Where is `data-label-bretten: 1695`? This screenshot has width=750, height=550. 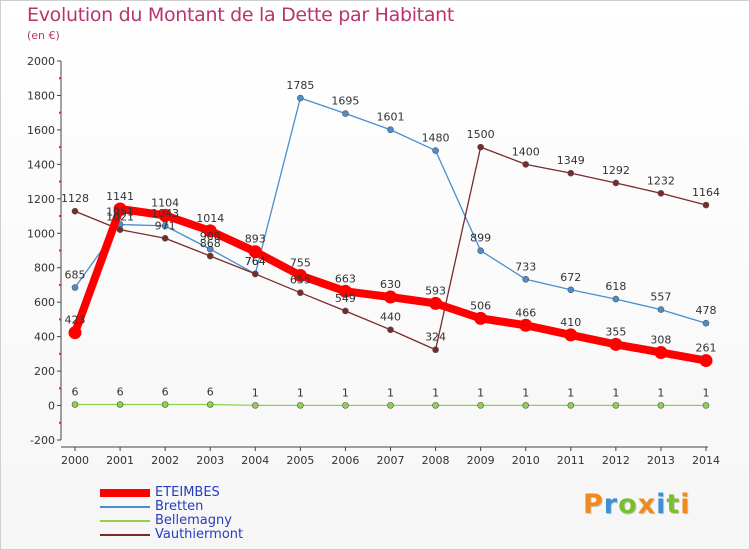
data-label-bretten: 1695 is located at coordinates (345, 101).